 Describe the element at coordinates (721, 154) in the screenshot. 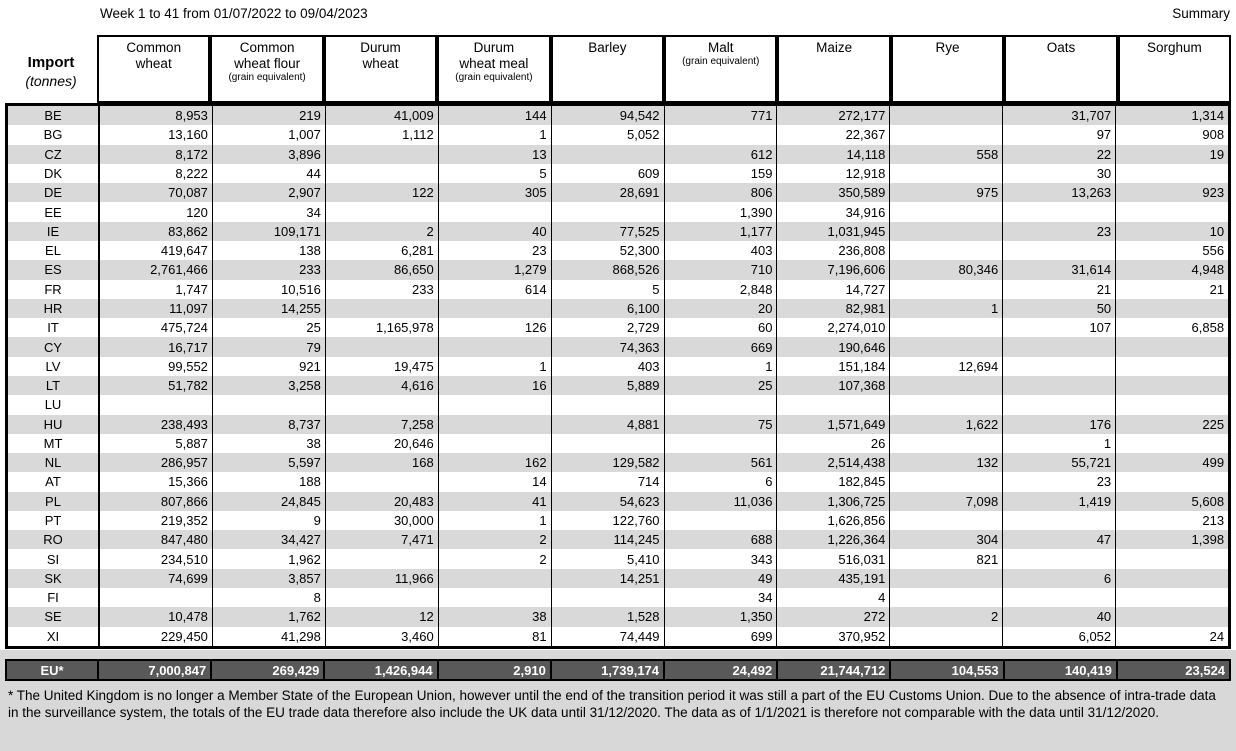

I see `value-cell: 612` at that location.